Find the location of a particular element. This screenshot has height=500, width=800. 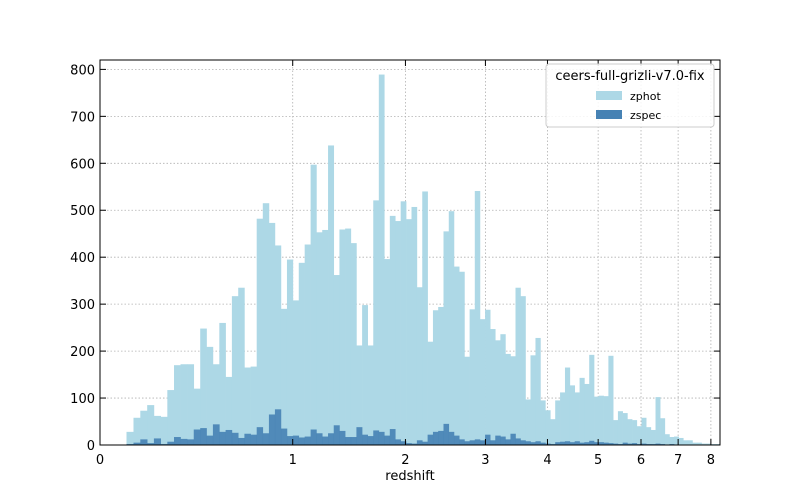

x-axis-title: redshift is located at coordinates (409, 476).